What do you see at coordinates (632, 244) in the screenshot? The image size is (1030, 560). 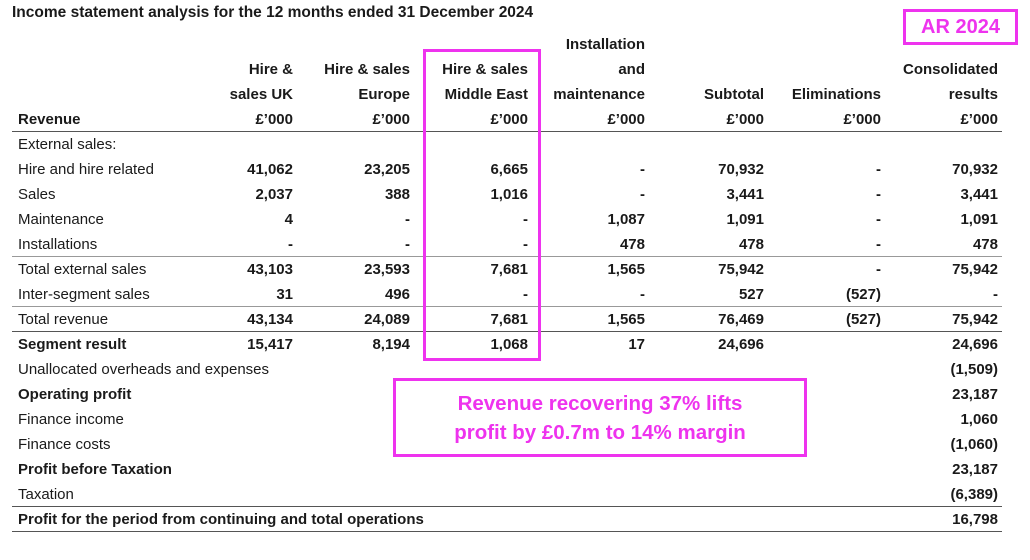 I see `cell-installation-maintenance: 478` at bounding box center [632, 244].